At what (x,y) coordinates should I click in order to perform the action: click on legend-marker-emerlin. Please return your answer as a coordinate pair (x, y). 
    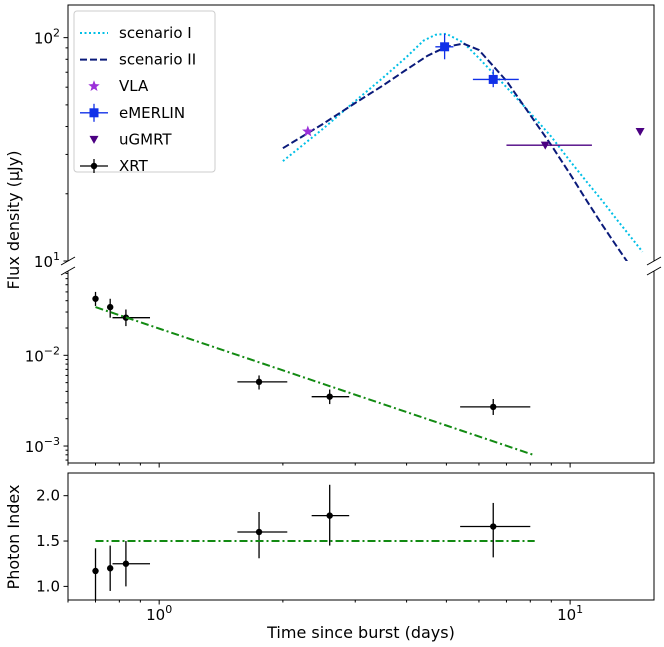
    Looking at the image, I should click on (94, 113).